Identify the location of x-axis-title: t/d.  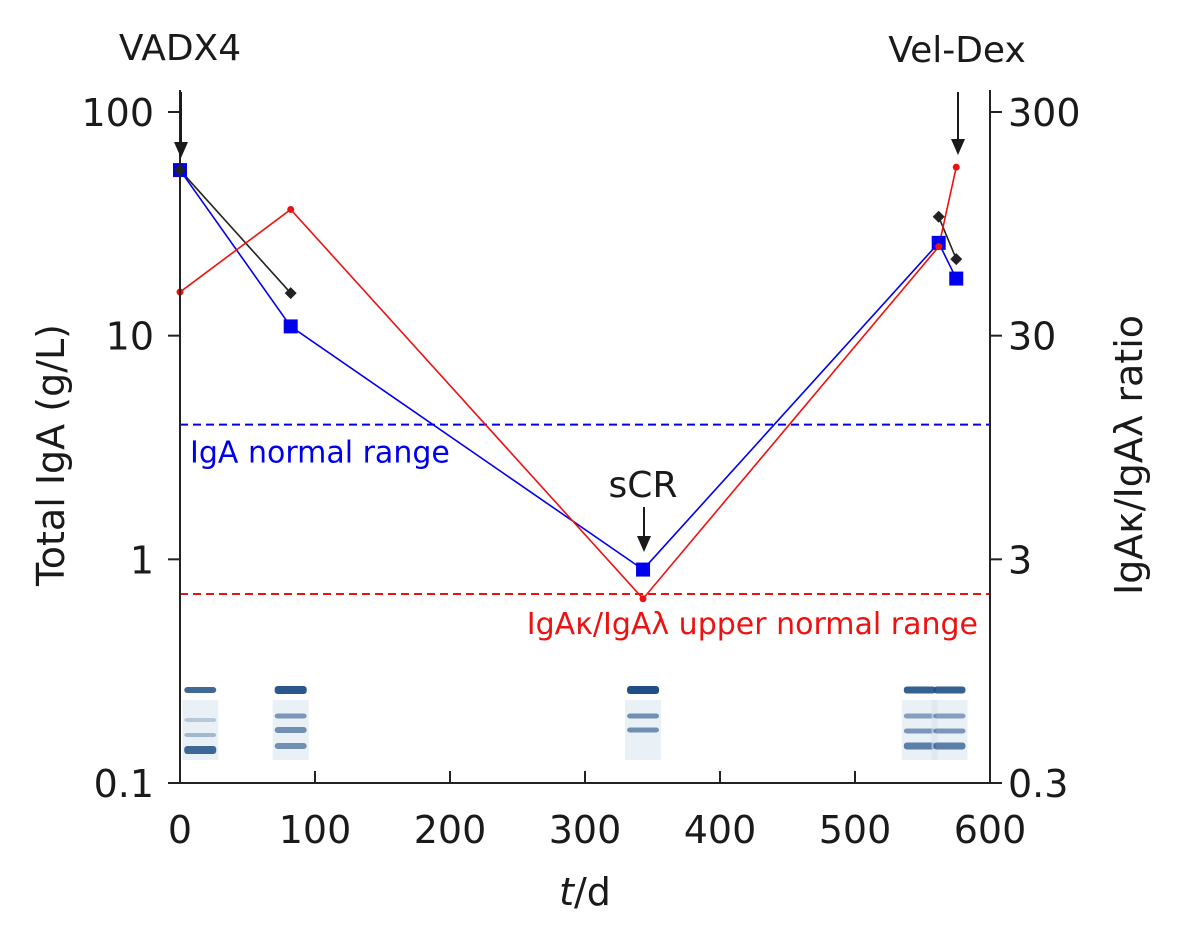
(585, 892).